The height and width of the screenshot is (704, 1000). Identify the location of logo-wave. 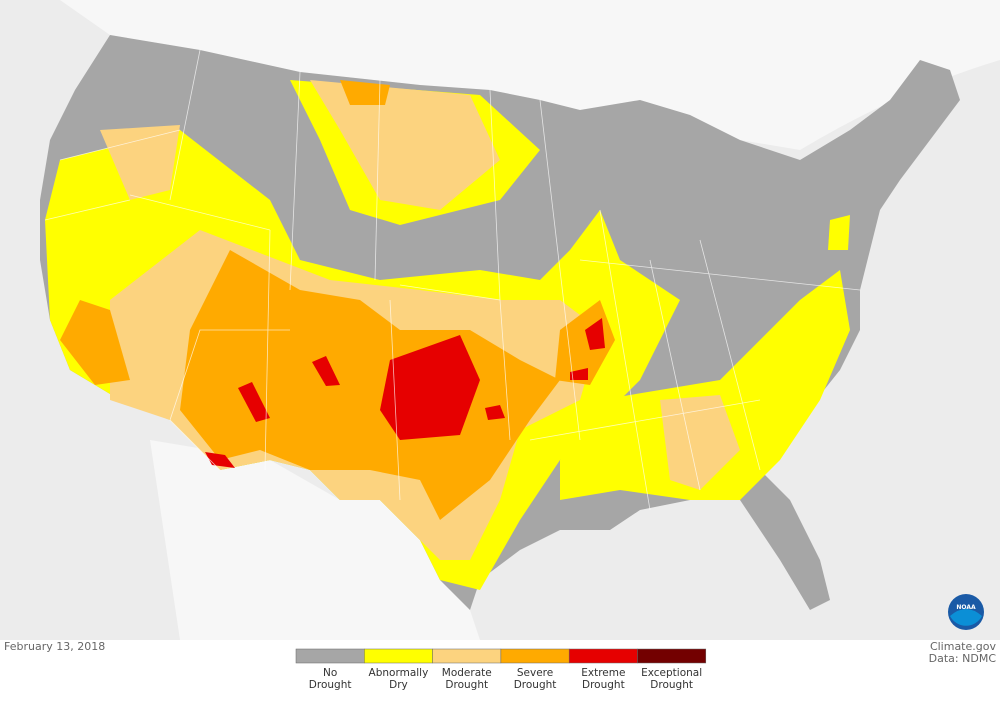
(966, 617).